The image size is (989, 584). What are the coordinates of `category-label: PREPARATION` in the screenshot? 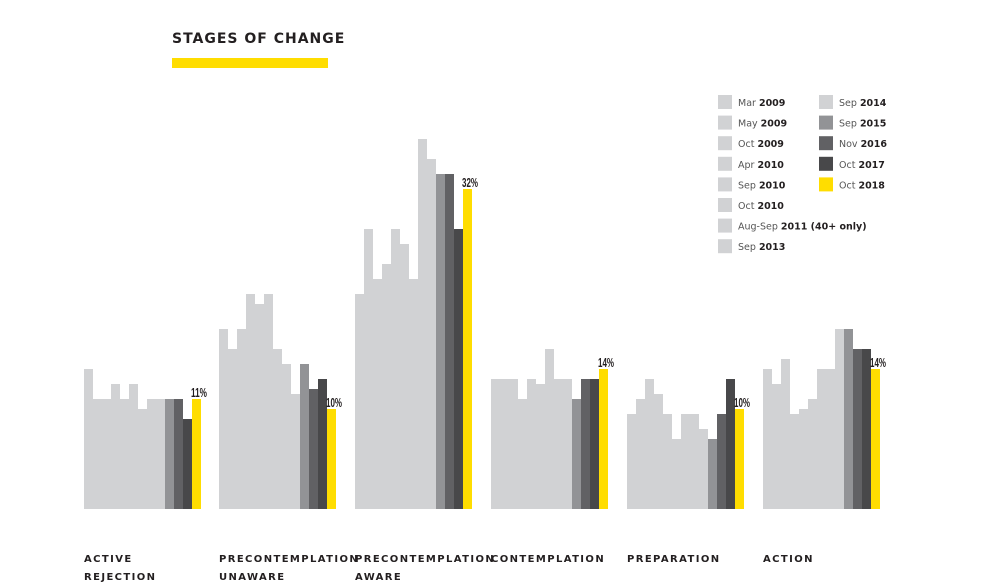 It's located at (674, 559).